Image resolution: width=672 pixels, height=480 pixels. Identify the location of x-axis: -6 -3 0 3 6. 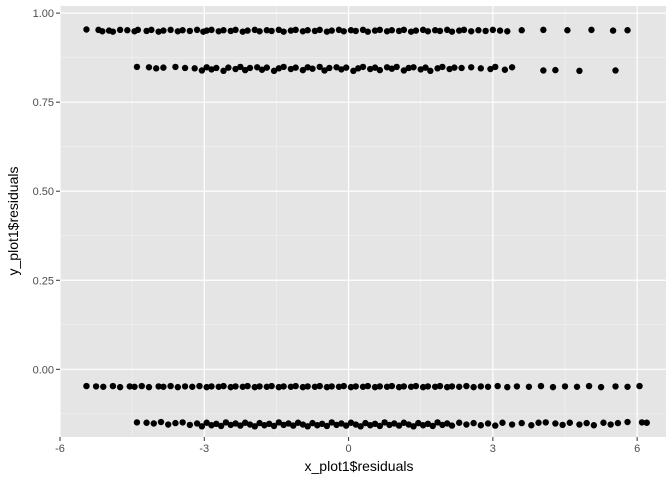
(347, 446).